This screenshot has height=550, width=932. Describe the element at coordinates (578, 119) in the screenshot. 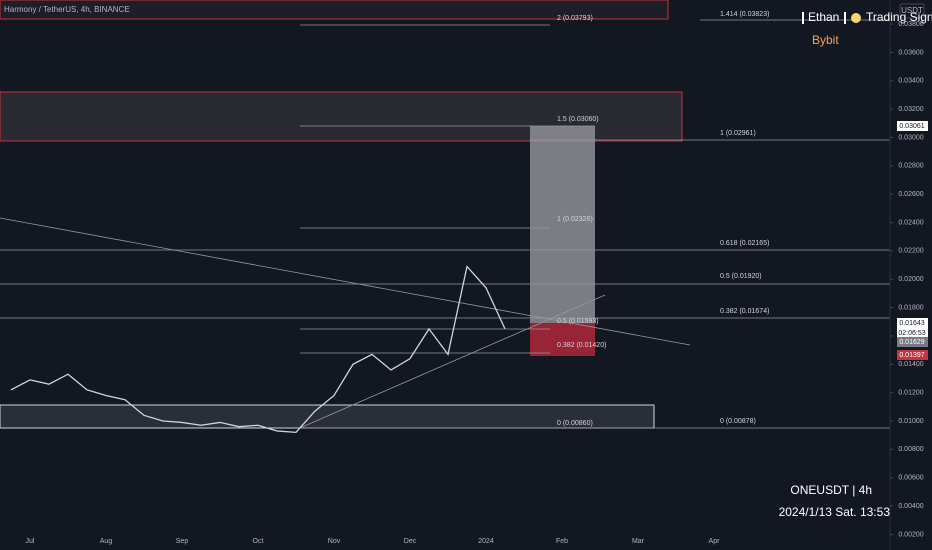

I see `fib-label: 1.5 (0.03060)` at that location.